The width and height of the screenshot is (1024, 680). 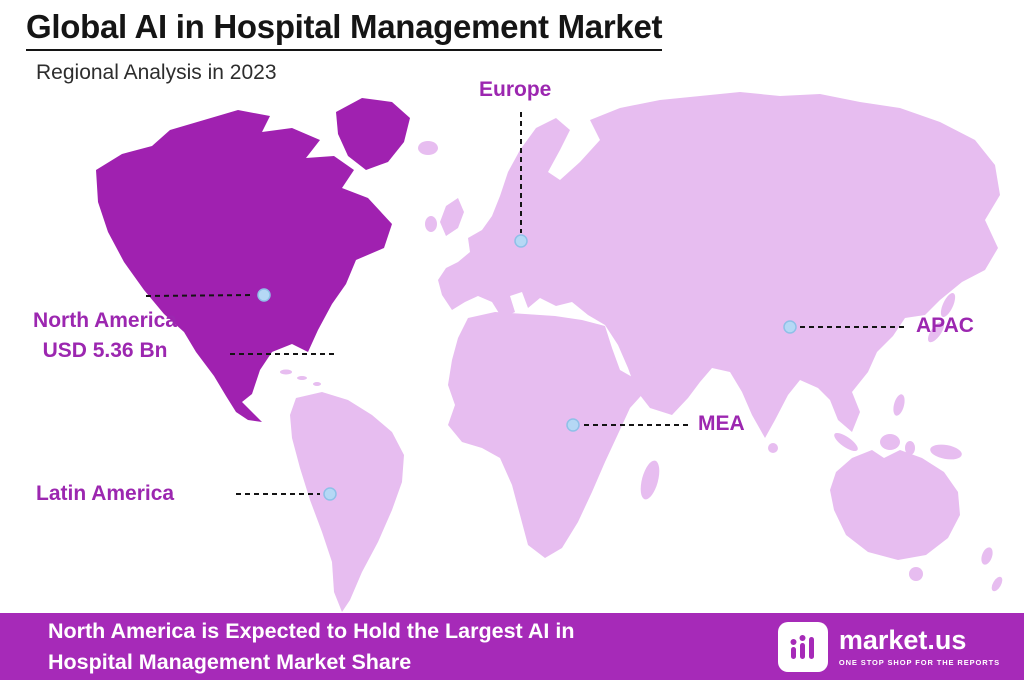 What do you see at coordinates (253, 260) in the screenshot?
I see `north-america-region` at bounding box center [253, 260].